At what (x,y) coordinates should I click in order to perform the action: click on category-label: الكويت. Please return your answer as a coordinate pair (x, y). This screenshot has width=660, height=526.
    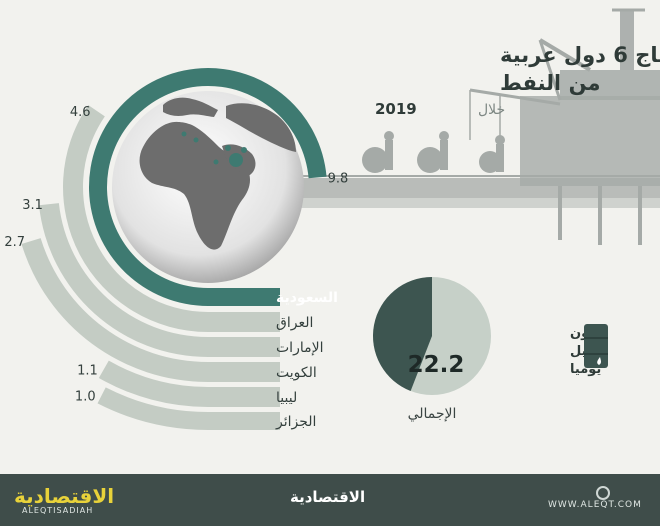
    Looking at the image, I should click on (296, 373).